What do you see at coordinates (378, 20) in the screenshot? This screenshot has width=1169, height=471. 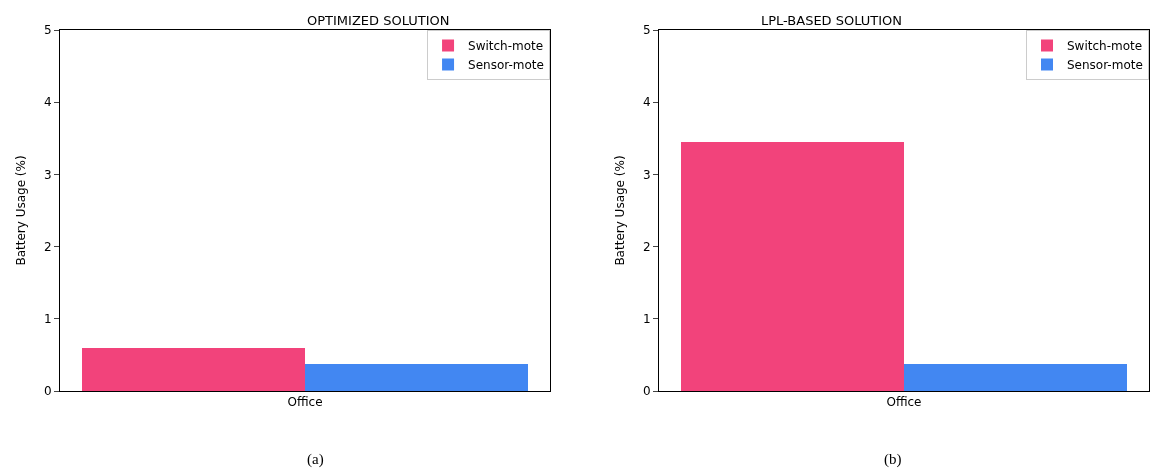 I see `chart-title: OPTIMIZED SOLUTION` at bounding box center [378, 20].